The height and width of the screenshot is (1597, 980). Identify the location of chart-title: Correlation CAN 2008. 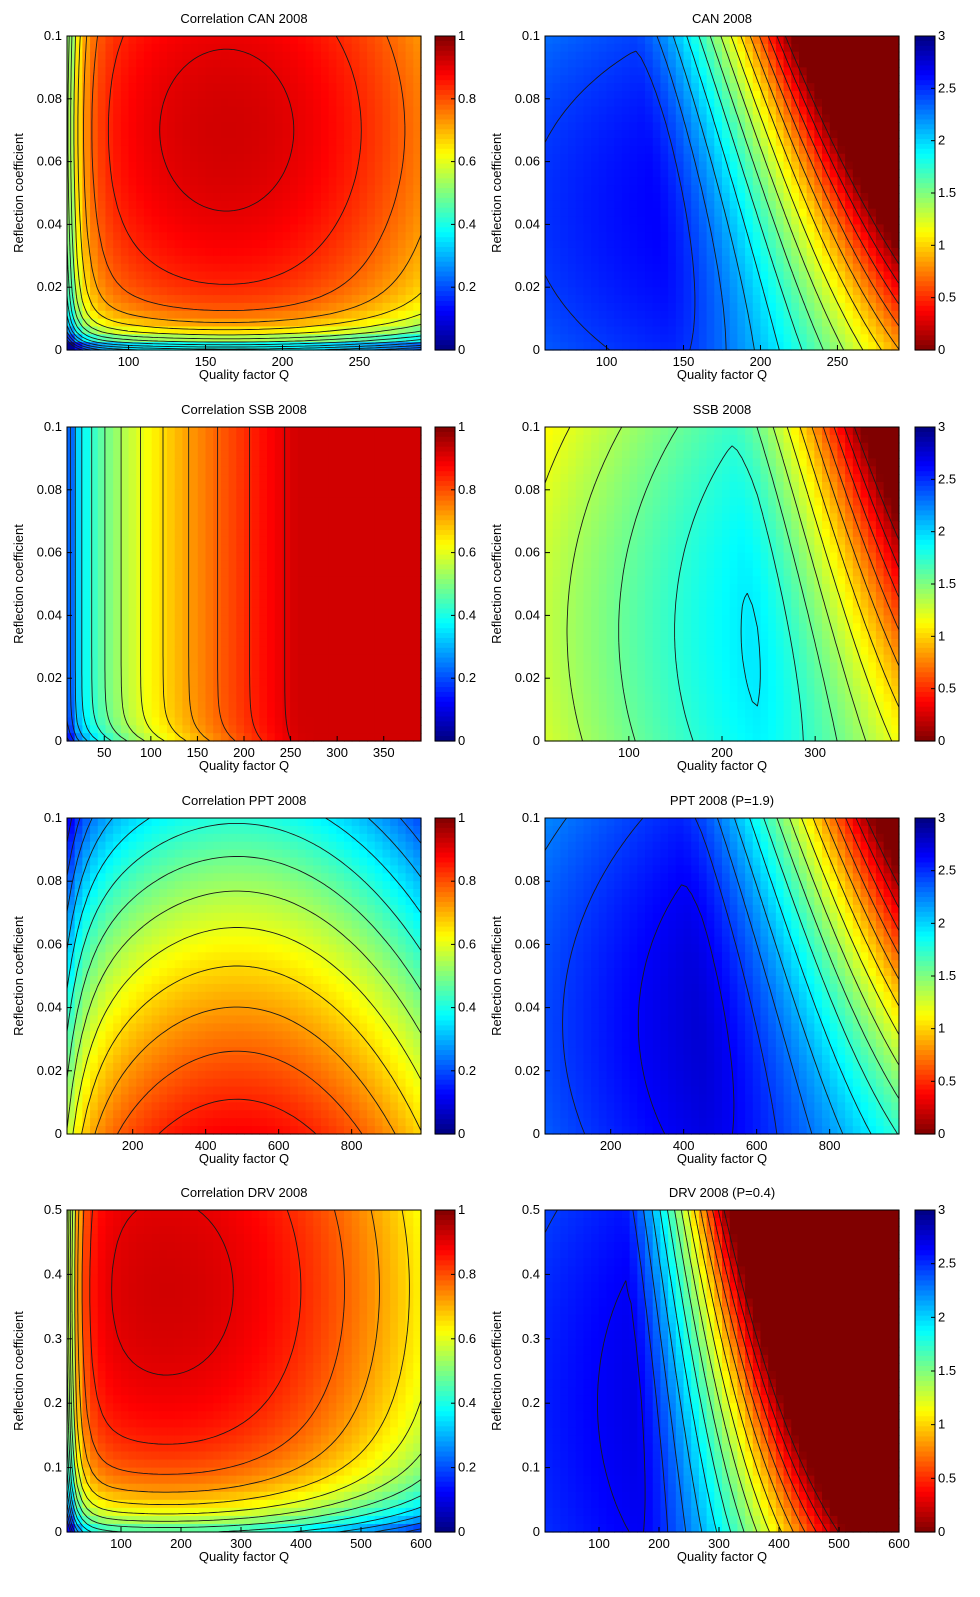
(243, 18).